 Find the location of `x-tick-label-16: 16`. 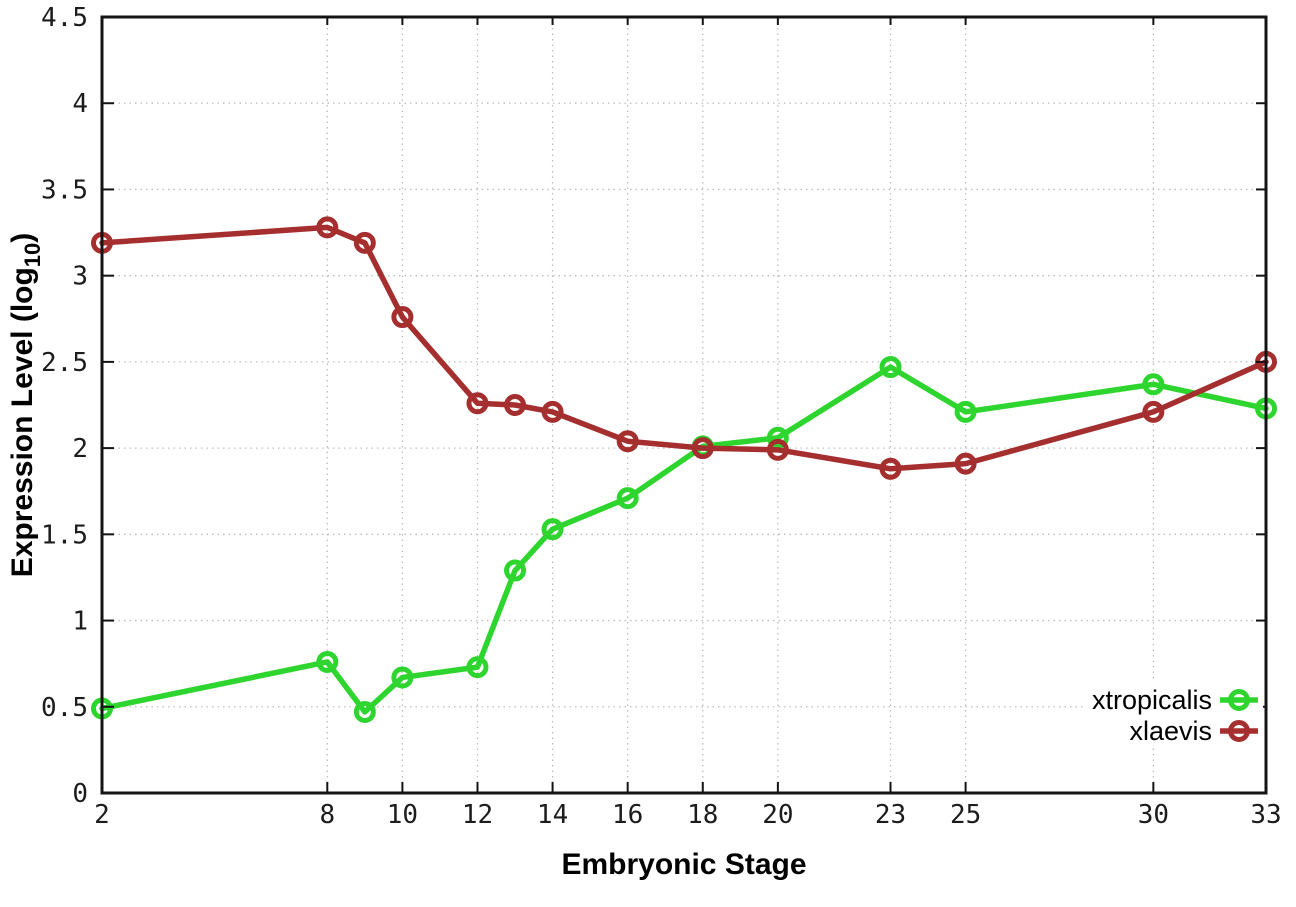

x-tick-label-16: 16 is located at coordinates (627, 815).